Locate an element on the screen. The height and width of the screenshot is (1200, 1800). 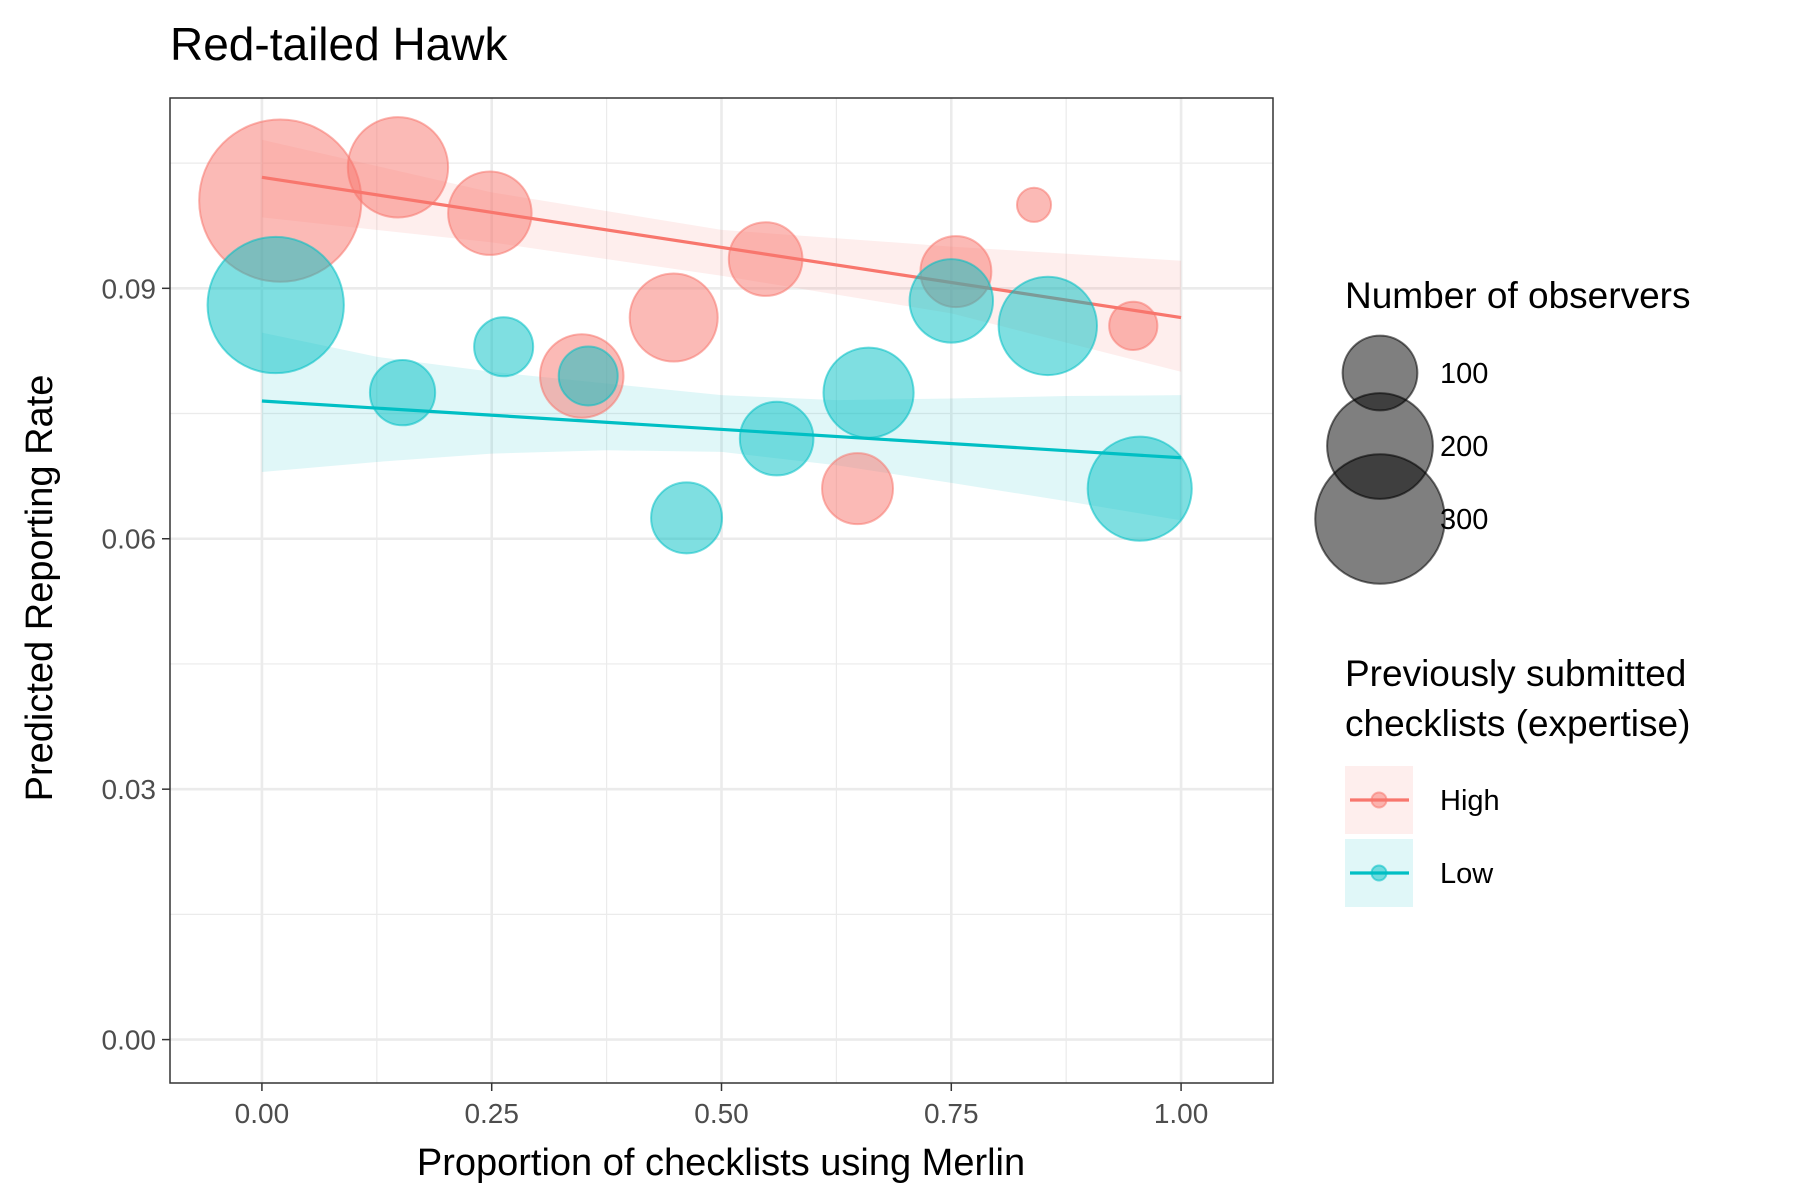
size-legend-key is located at coordinates (1380, 519).